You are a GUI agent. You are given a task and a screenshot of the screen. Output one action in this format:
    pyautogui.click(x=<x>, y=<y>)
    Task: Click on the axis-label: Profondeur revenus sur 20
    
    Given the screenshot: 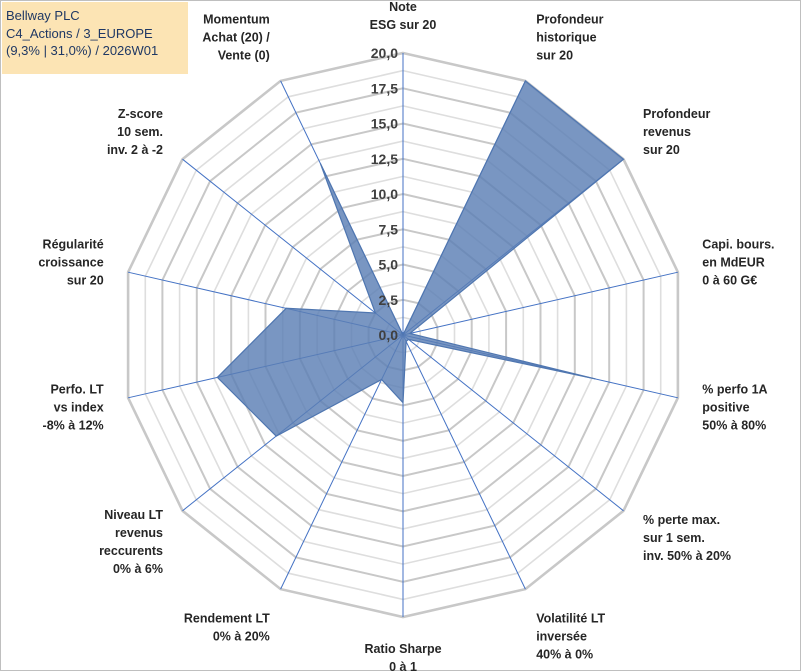 What is the action you would take?
    pyautogui.click(x=676, y=132)
    